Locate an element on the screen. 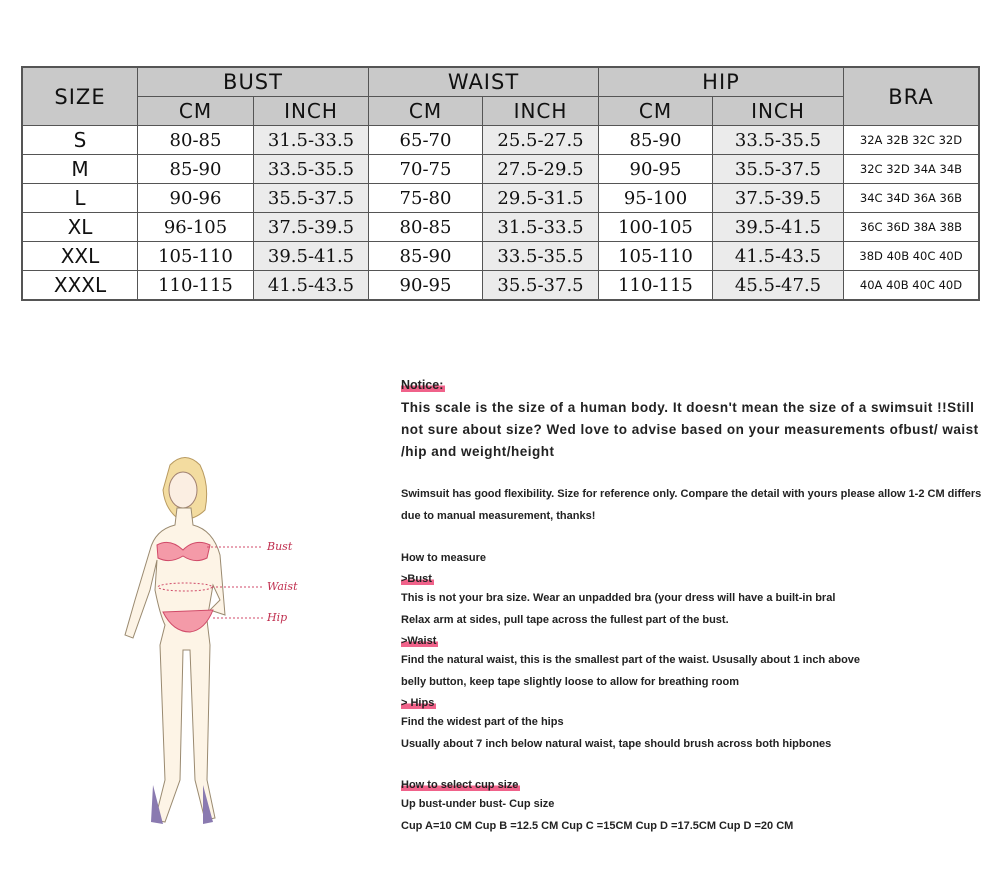 The image size is (1000, 895). cell-hip-cm: 105-110 is located at coordinates (655, 256).